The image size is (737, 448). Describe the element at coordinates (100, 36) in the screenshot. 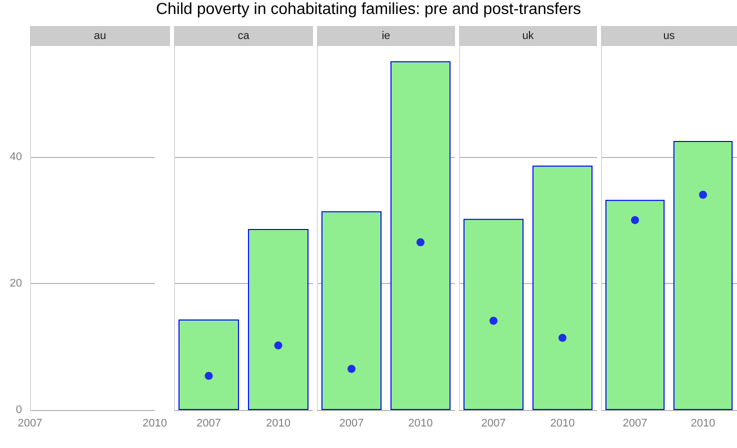

I see `chart-subtitle: au` at that location.